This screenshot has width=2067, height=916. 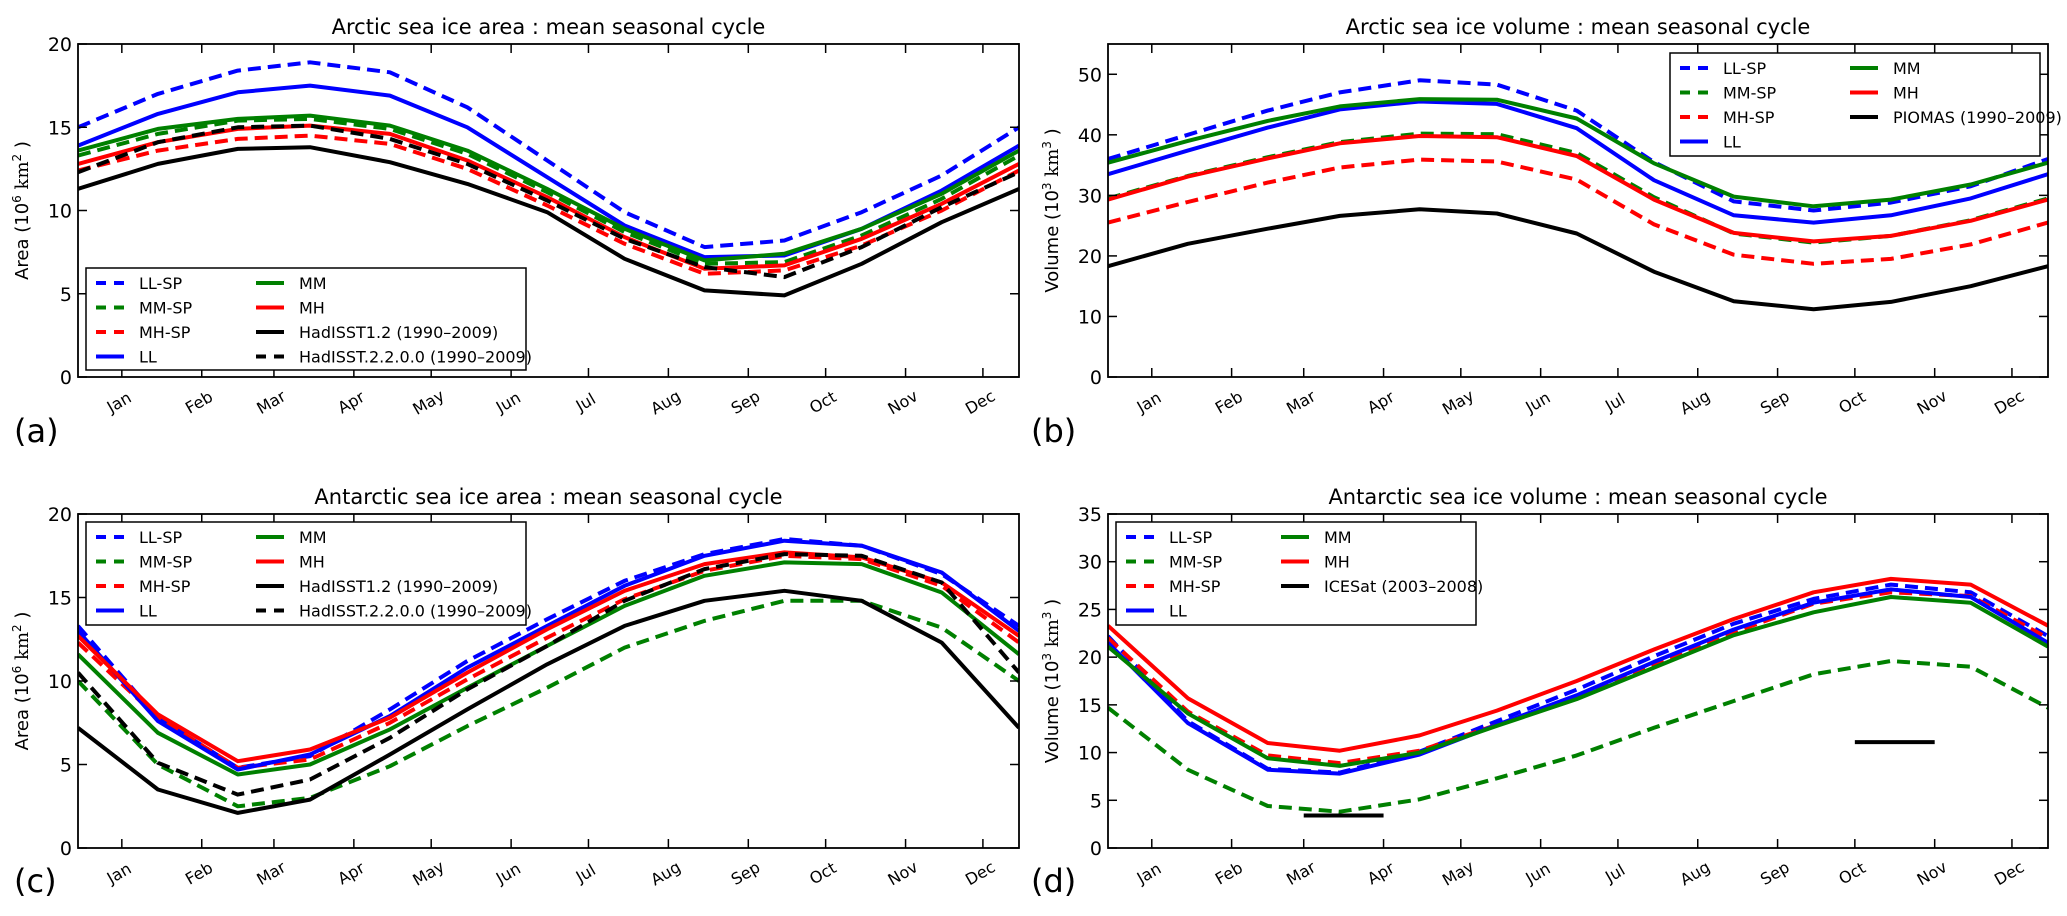 What do you see at coordinates (22, 618) in the screenshot?
I see `ylabel-text: )` at bounding box center [22, 618].